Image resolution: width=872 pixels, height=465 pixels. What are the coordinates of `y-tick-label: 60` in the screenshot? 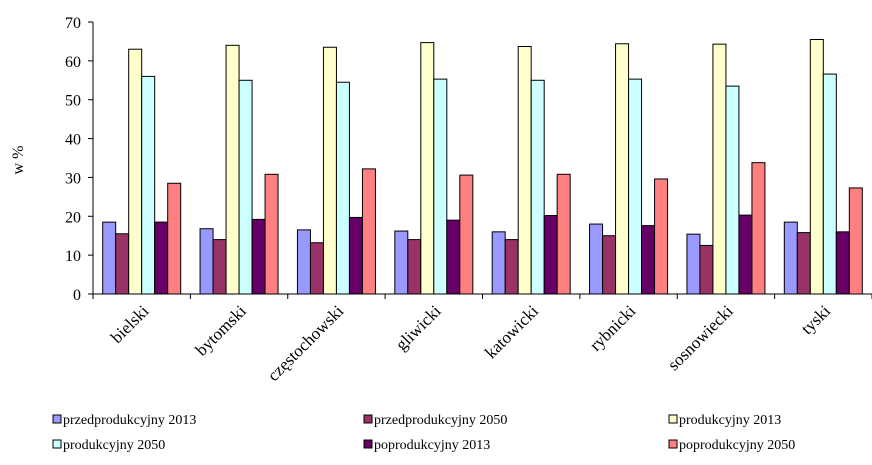 It's located at (73, 62).